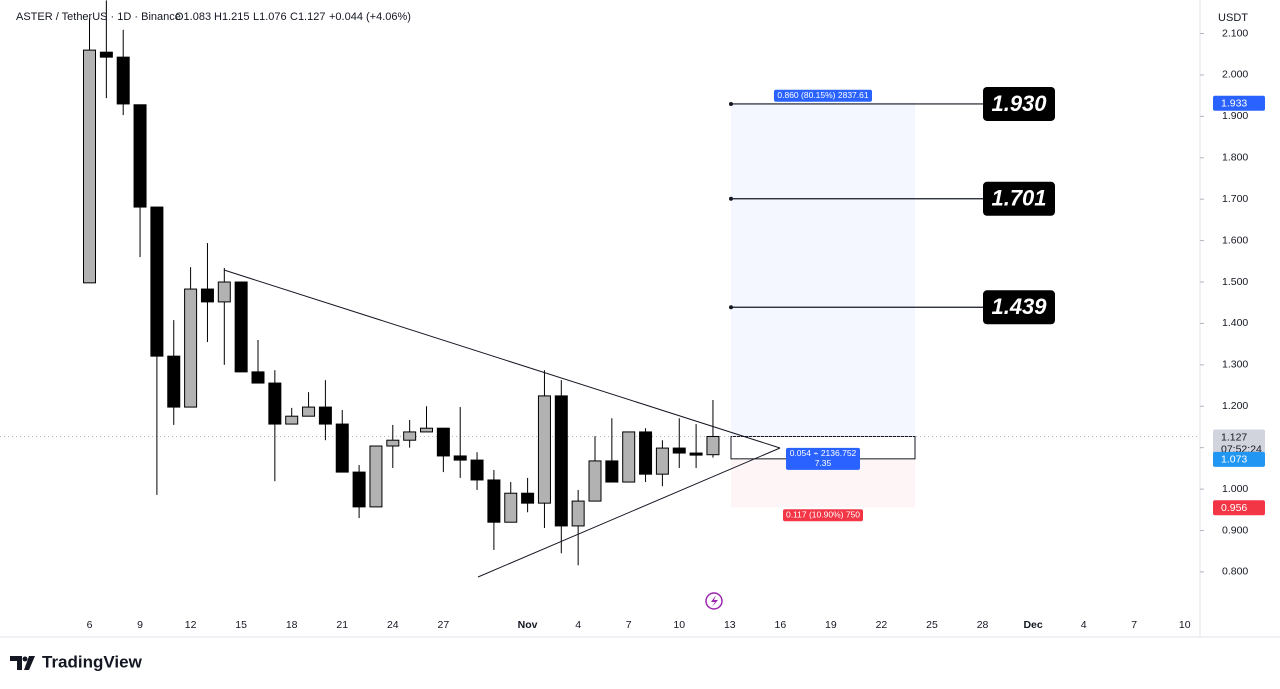 The image size is (1280, 689). What do you see at coordinates (1235, 75) in the screenshot?
I see `y-tick-label: 2.000` at bounding box center [1235, 75].